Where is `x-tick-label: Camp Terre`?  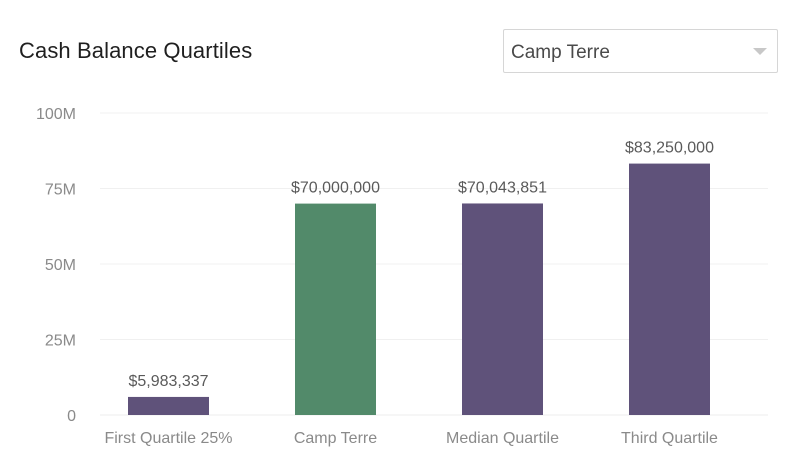 x-tick-label: Camp Terre is located at coordinates (335, 438).